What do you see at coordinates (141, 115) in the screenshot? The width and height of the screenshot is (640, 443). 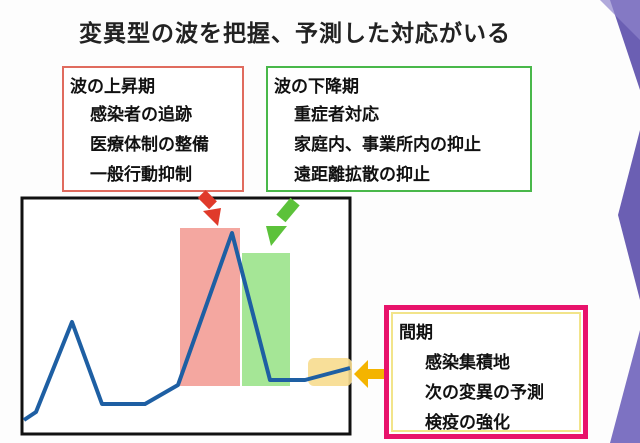 I see `rise-item: 感染者の追跡` at bounding box center [141, 115].